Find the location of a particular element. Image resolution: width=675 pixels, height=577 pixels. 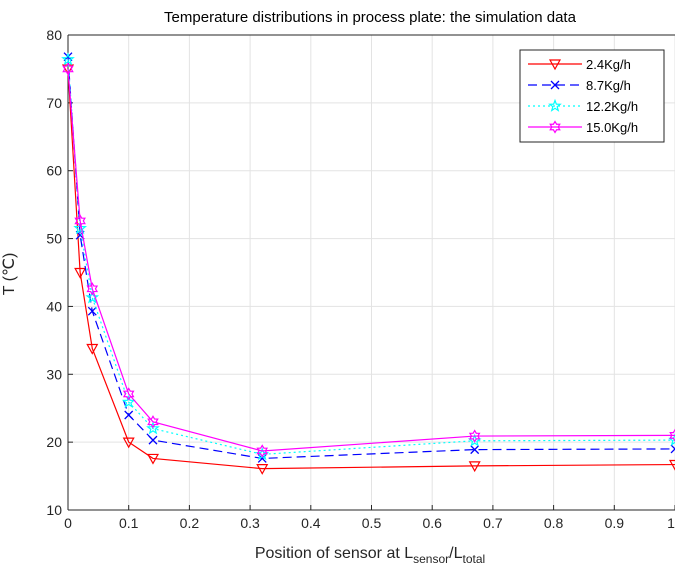

x-tick-label-8: 0.8 is located at coordinates (554, 523).